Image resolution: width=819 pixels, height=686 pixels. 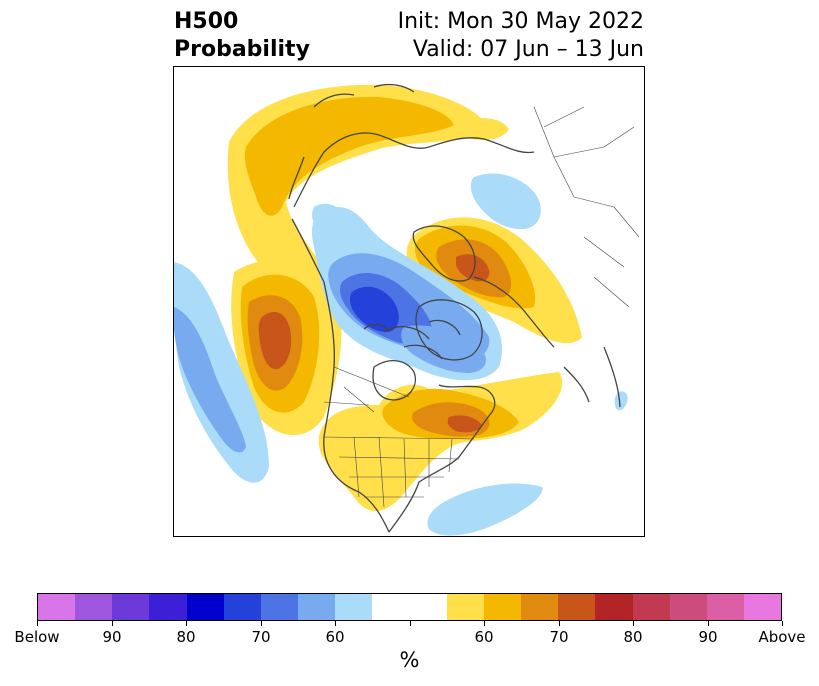 I want to click on scandinavia-outline, so click(x=444, y=253).